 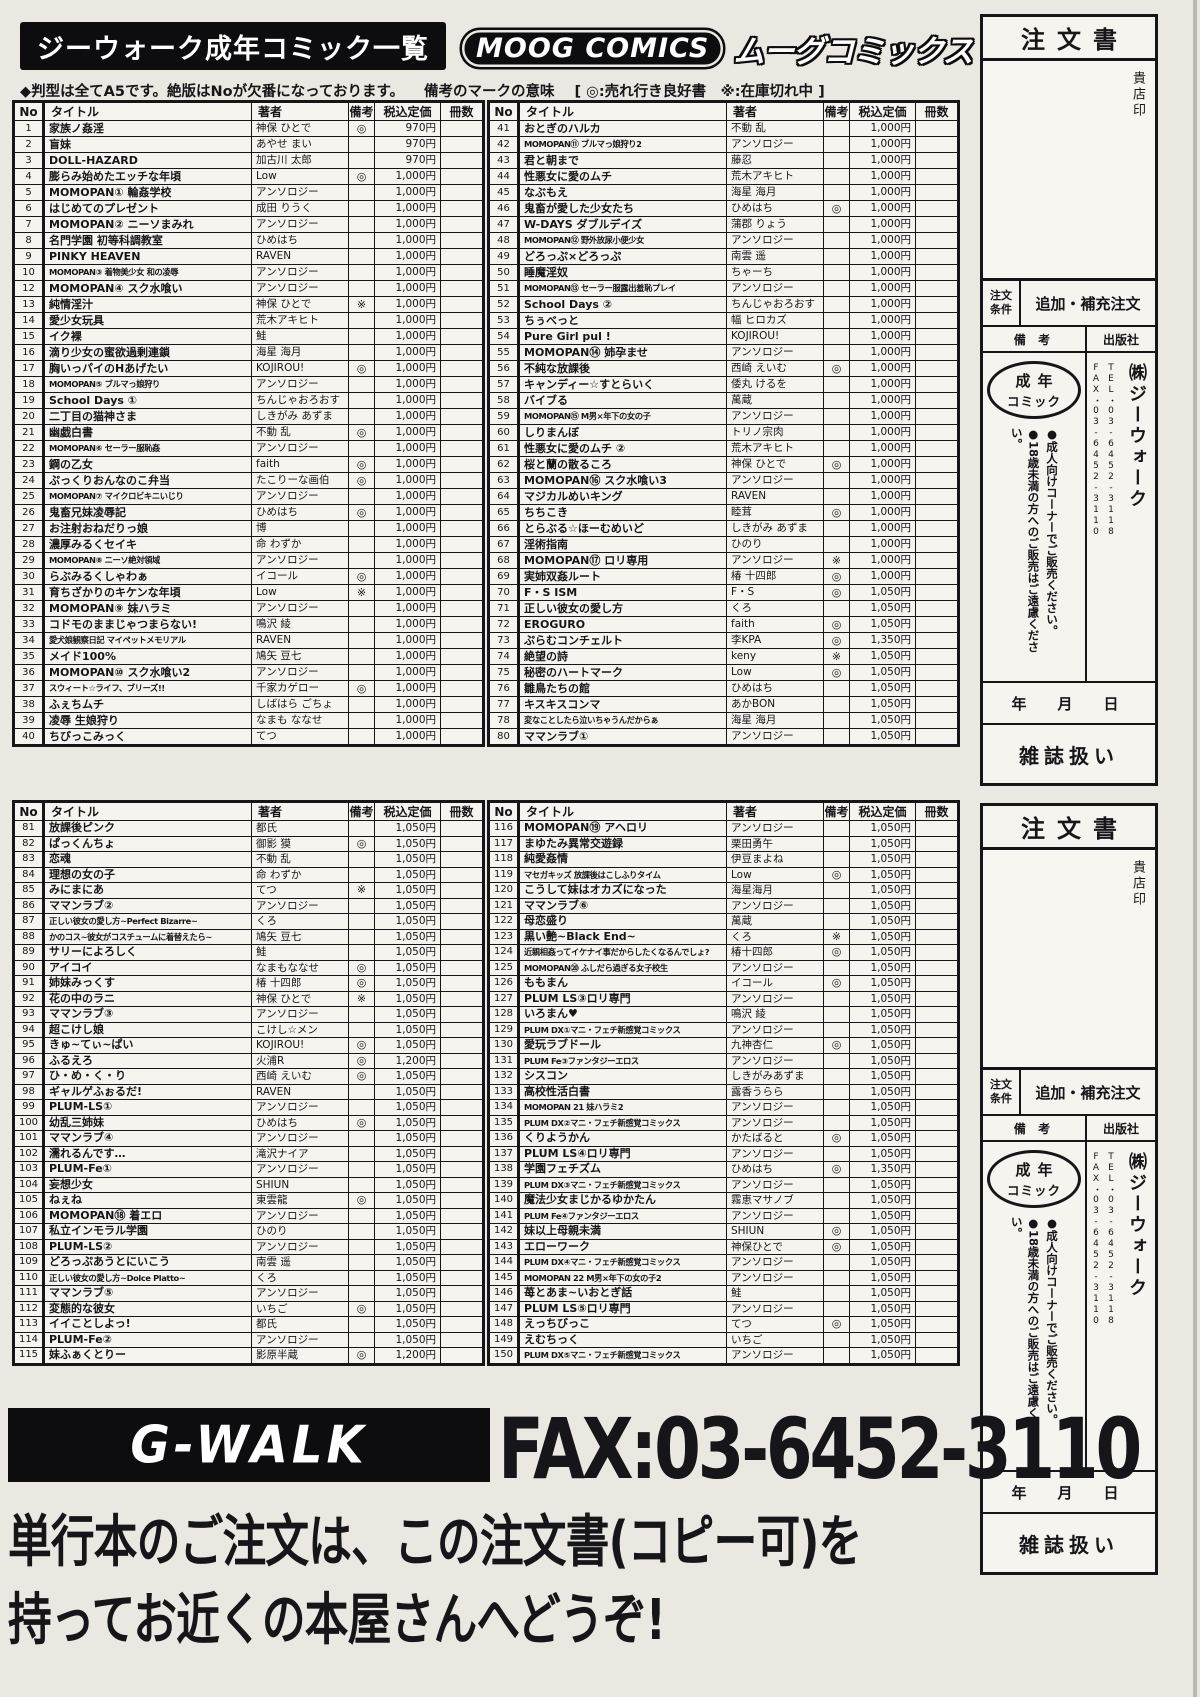 What do you see at coordinates (300, 859) in the screenshot?
I see `cell-author: 不動 乱` at bounding box center [300, 859].